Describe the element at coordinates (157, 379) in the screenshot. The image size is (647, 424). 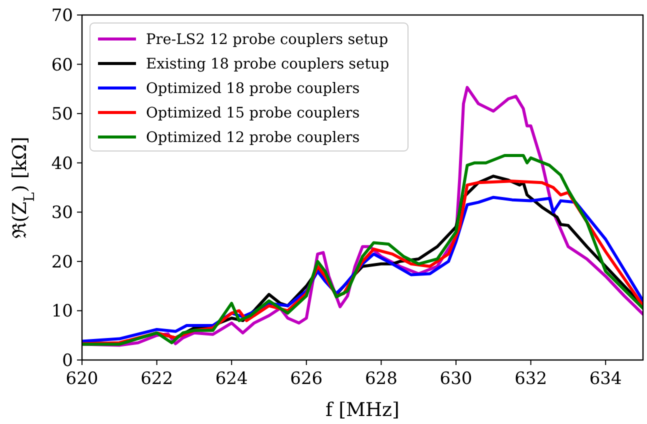
I see `x-tick-label: 622` at that location.